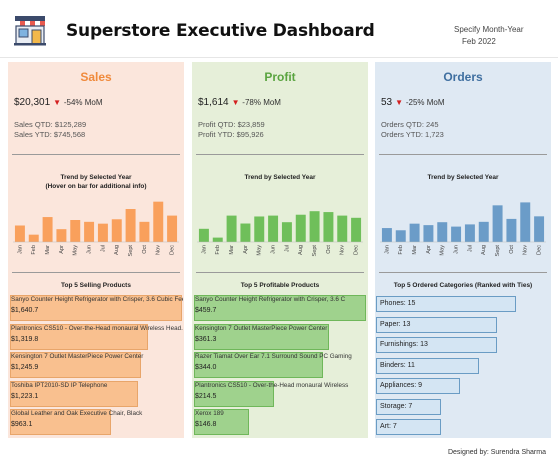  I want to click on category-bar-phones: Phones: 15, so click(446, 304).